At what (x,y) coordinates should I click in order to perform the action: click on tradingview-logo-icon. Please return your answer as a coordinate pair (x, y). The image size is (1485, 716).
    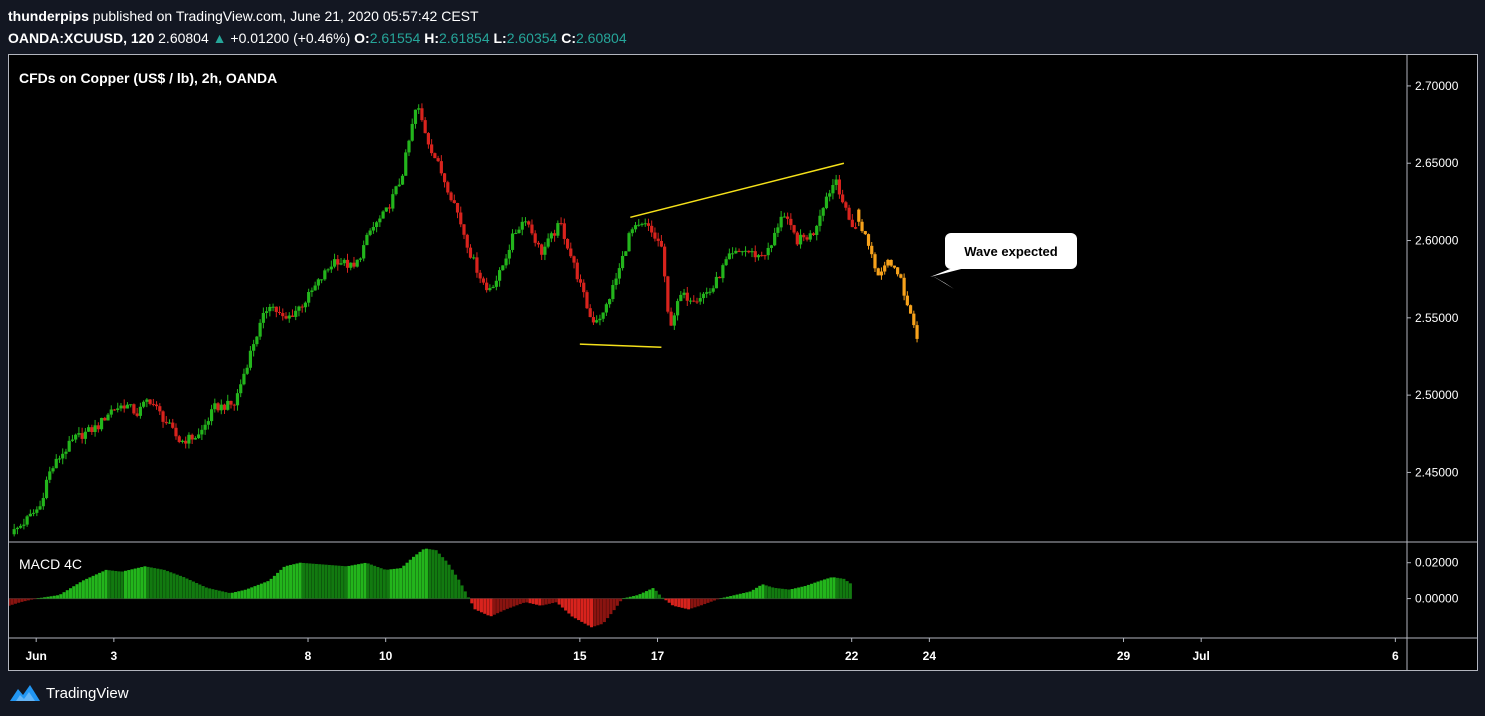
    Looking at the image, I should click on (25, 693).